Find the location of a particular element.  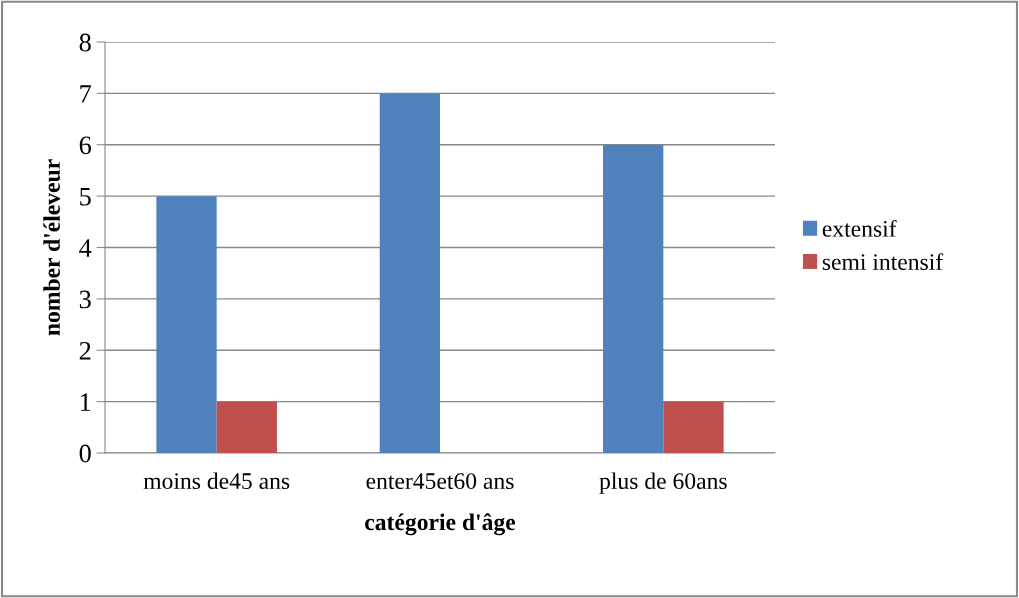

y-tick-label: 7 is located at coordinates (86, 94).